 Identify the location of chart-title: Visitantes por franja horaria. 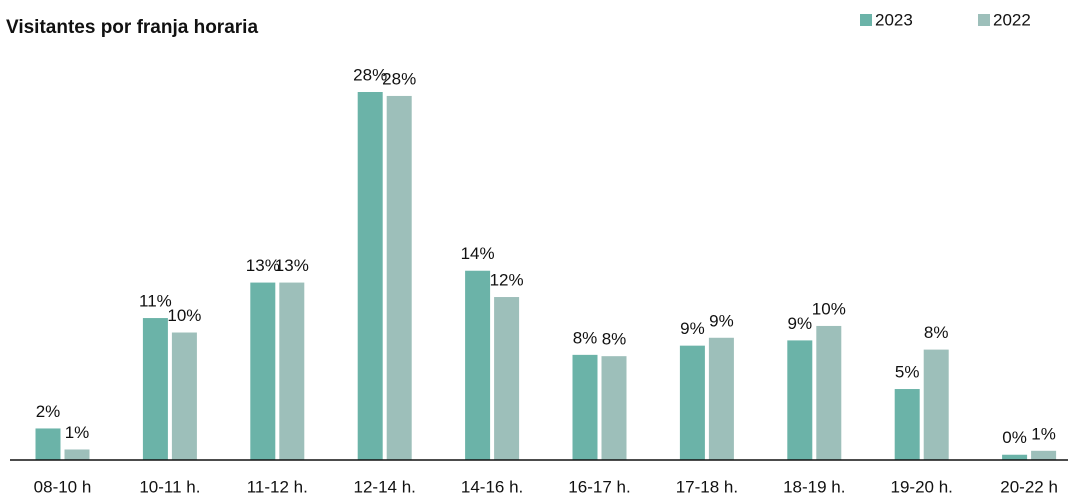
(132, 27).